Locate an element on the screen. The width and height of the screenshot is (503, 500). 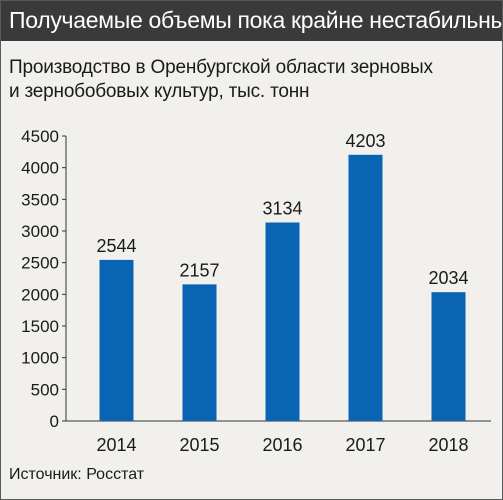
y-tick-label: 500 is located at coordinates (45, 389).